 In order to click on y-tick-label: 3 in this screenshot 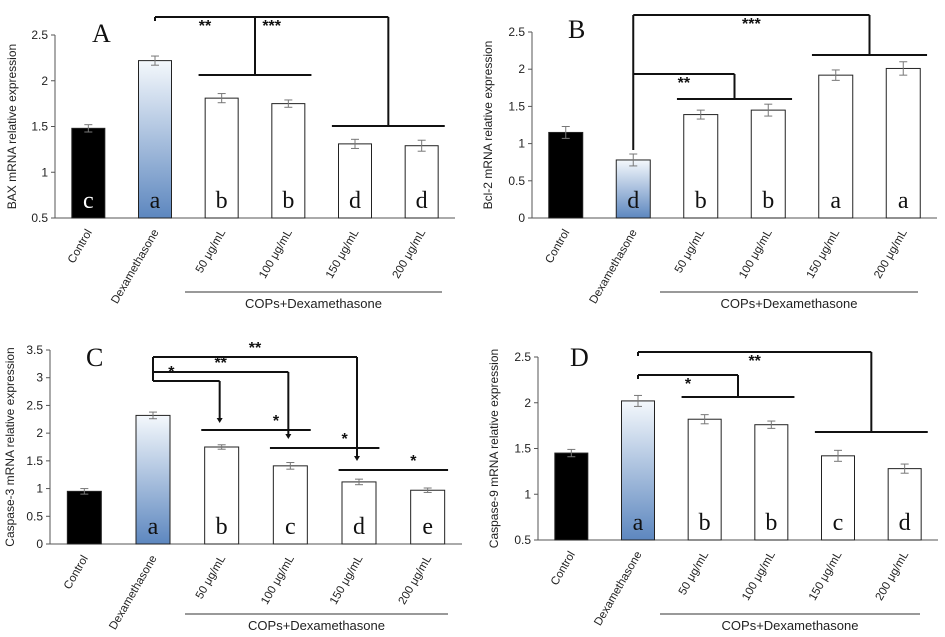, I will do `click(39, 378)`.